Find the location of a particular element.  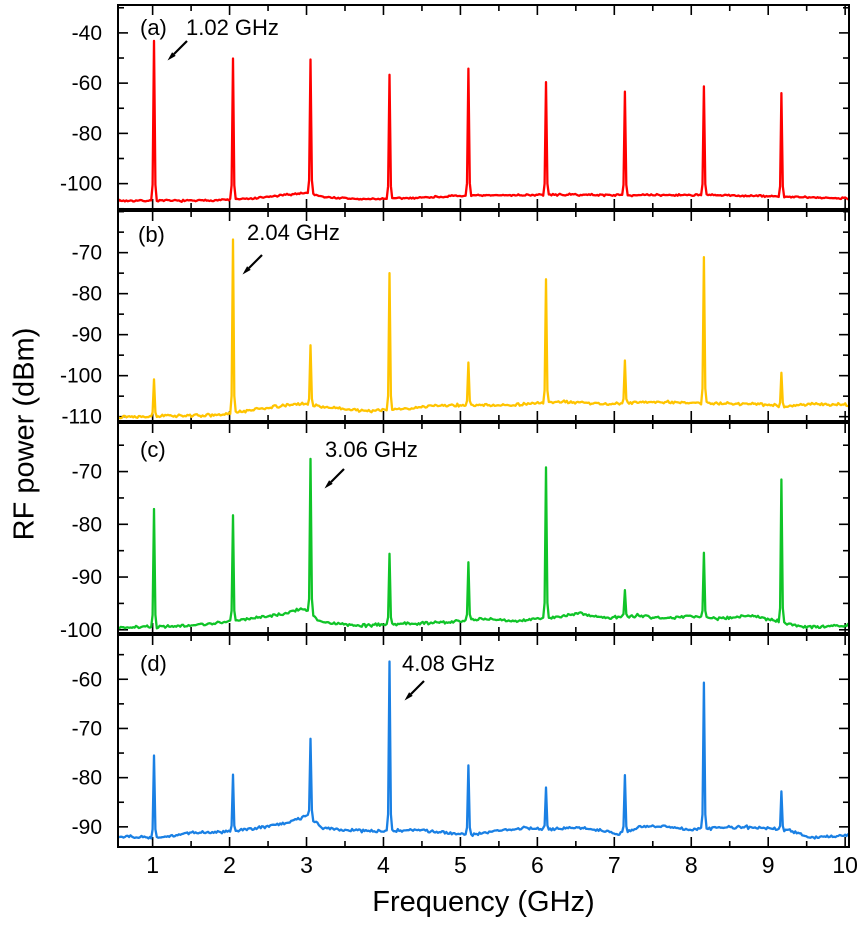

x-tick-label: 8 is located at coordinates (691, 865).